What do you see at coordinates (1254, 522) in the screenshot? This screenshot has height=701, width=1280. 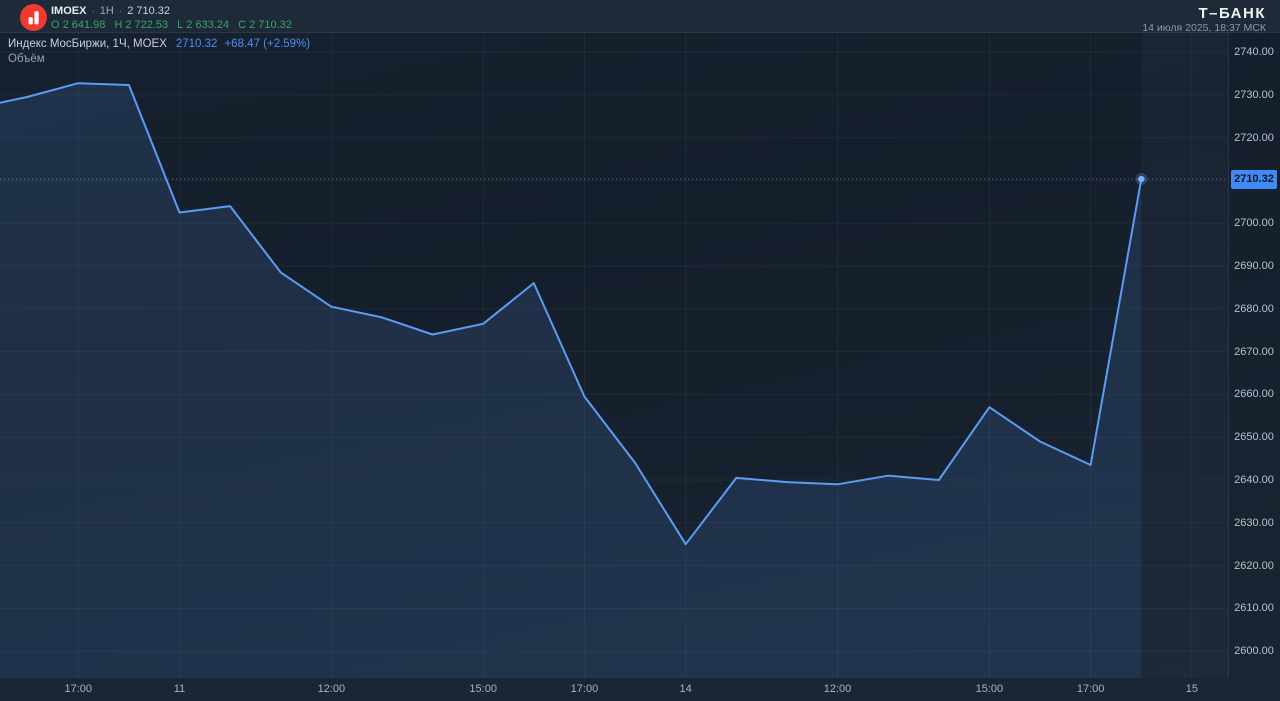 I see `price-tick-label: 2630.00` at bounding box center [1254, 522].